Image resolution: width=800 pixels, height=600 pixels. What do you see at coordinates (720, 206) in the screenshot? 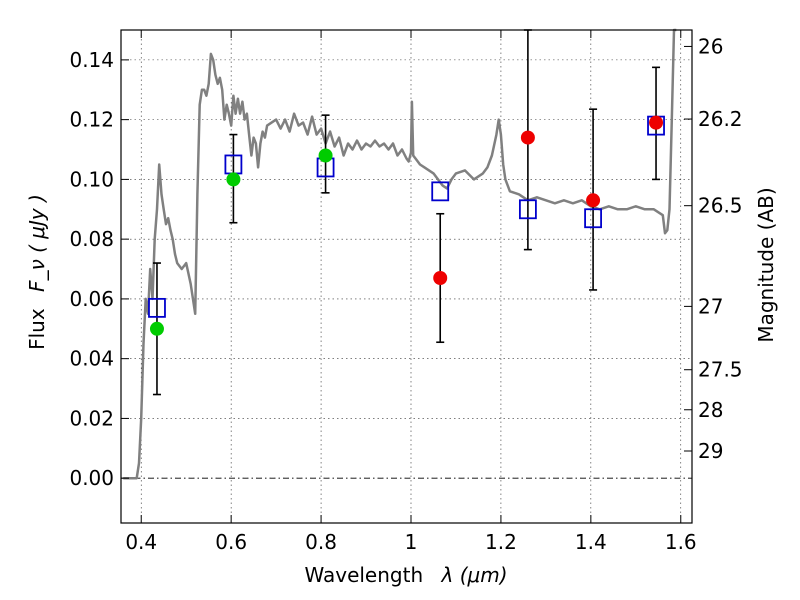
I see `magnitude-tick-label: 26.5` at bounding box center [720, 206].